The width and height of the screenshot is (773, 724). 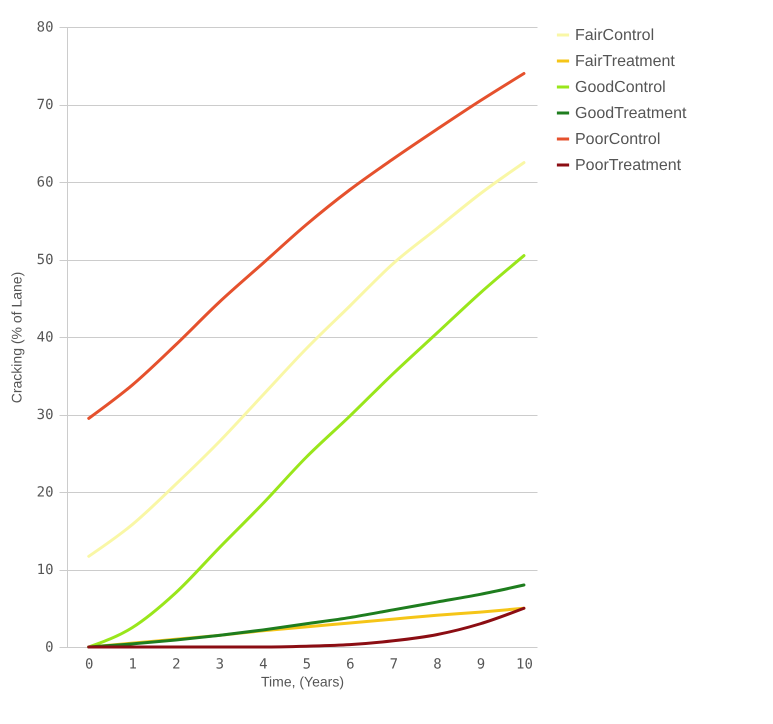 What do you see at coordinates (132, 664) in the screenshot?
I see `x-tick-label: 1` at bounding box center [132, 664].